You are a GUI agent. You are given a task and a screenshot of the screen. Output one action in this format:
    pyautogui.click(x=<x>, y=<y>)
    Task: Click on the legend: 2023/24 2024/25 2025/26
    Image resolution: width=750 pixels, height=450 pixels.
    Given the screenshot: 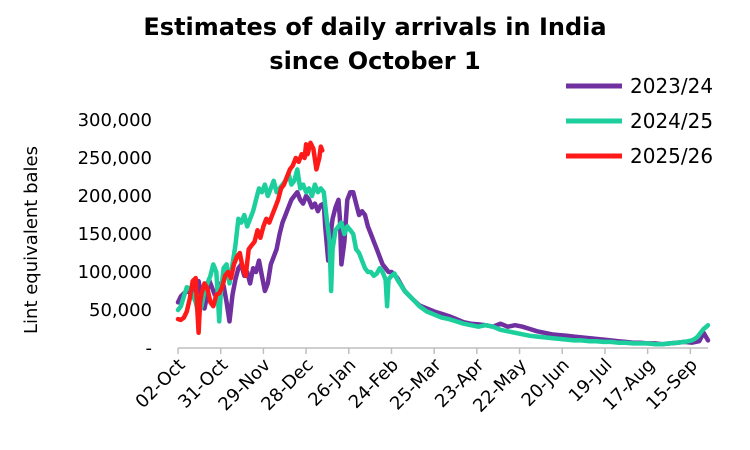 What is the action you would take?
    pyautogui.click(x=639, y=121)
    